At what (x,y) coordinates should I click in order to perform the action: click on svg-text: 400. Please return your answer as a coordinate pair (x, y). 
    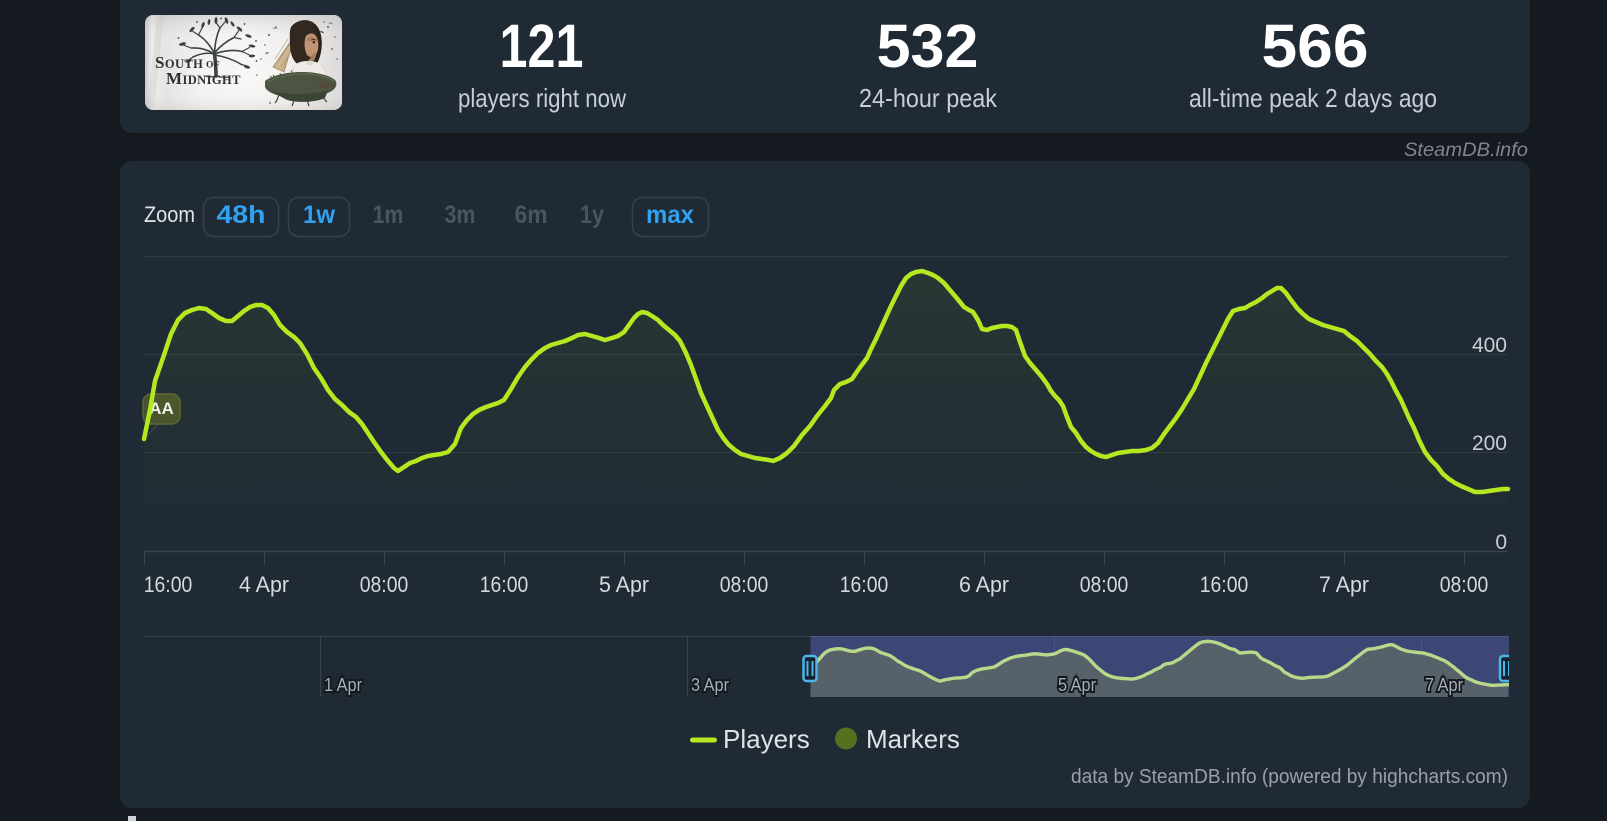
    Looking at the image, I should click on (1489, 345).